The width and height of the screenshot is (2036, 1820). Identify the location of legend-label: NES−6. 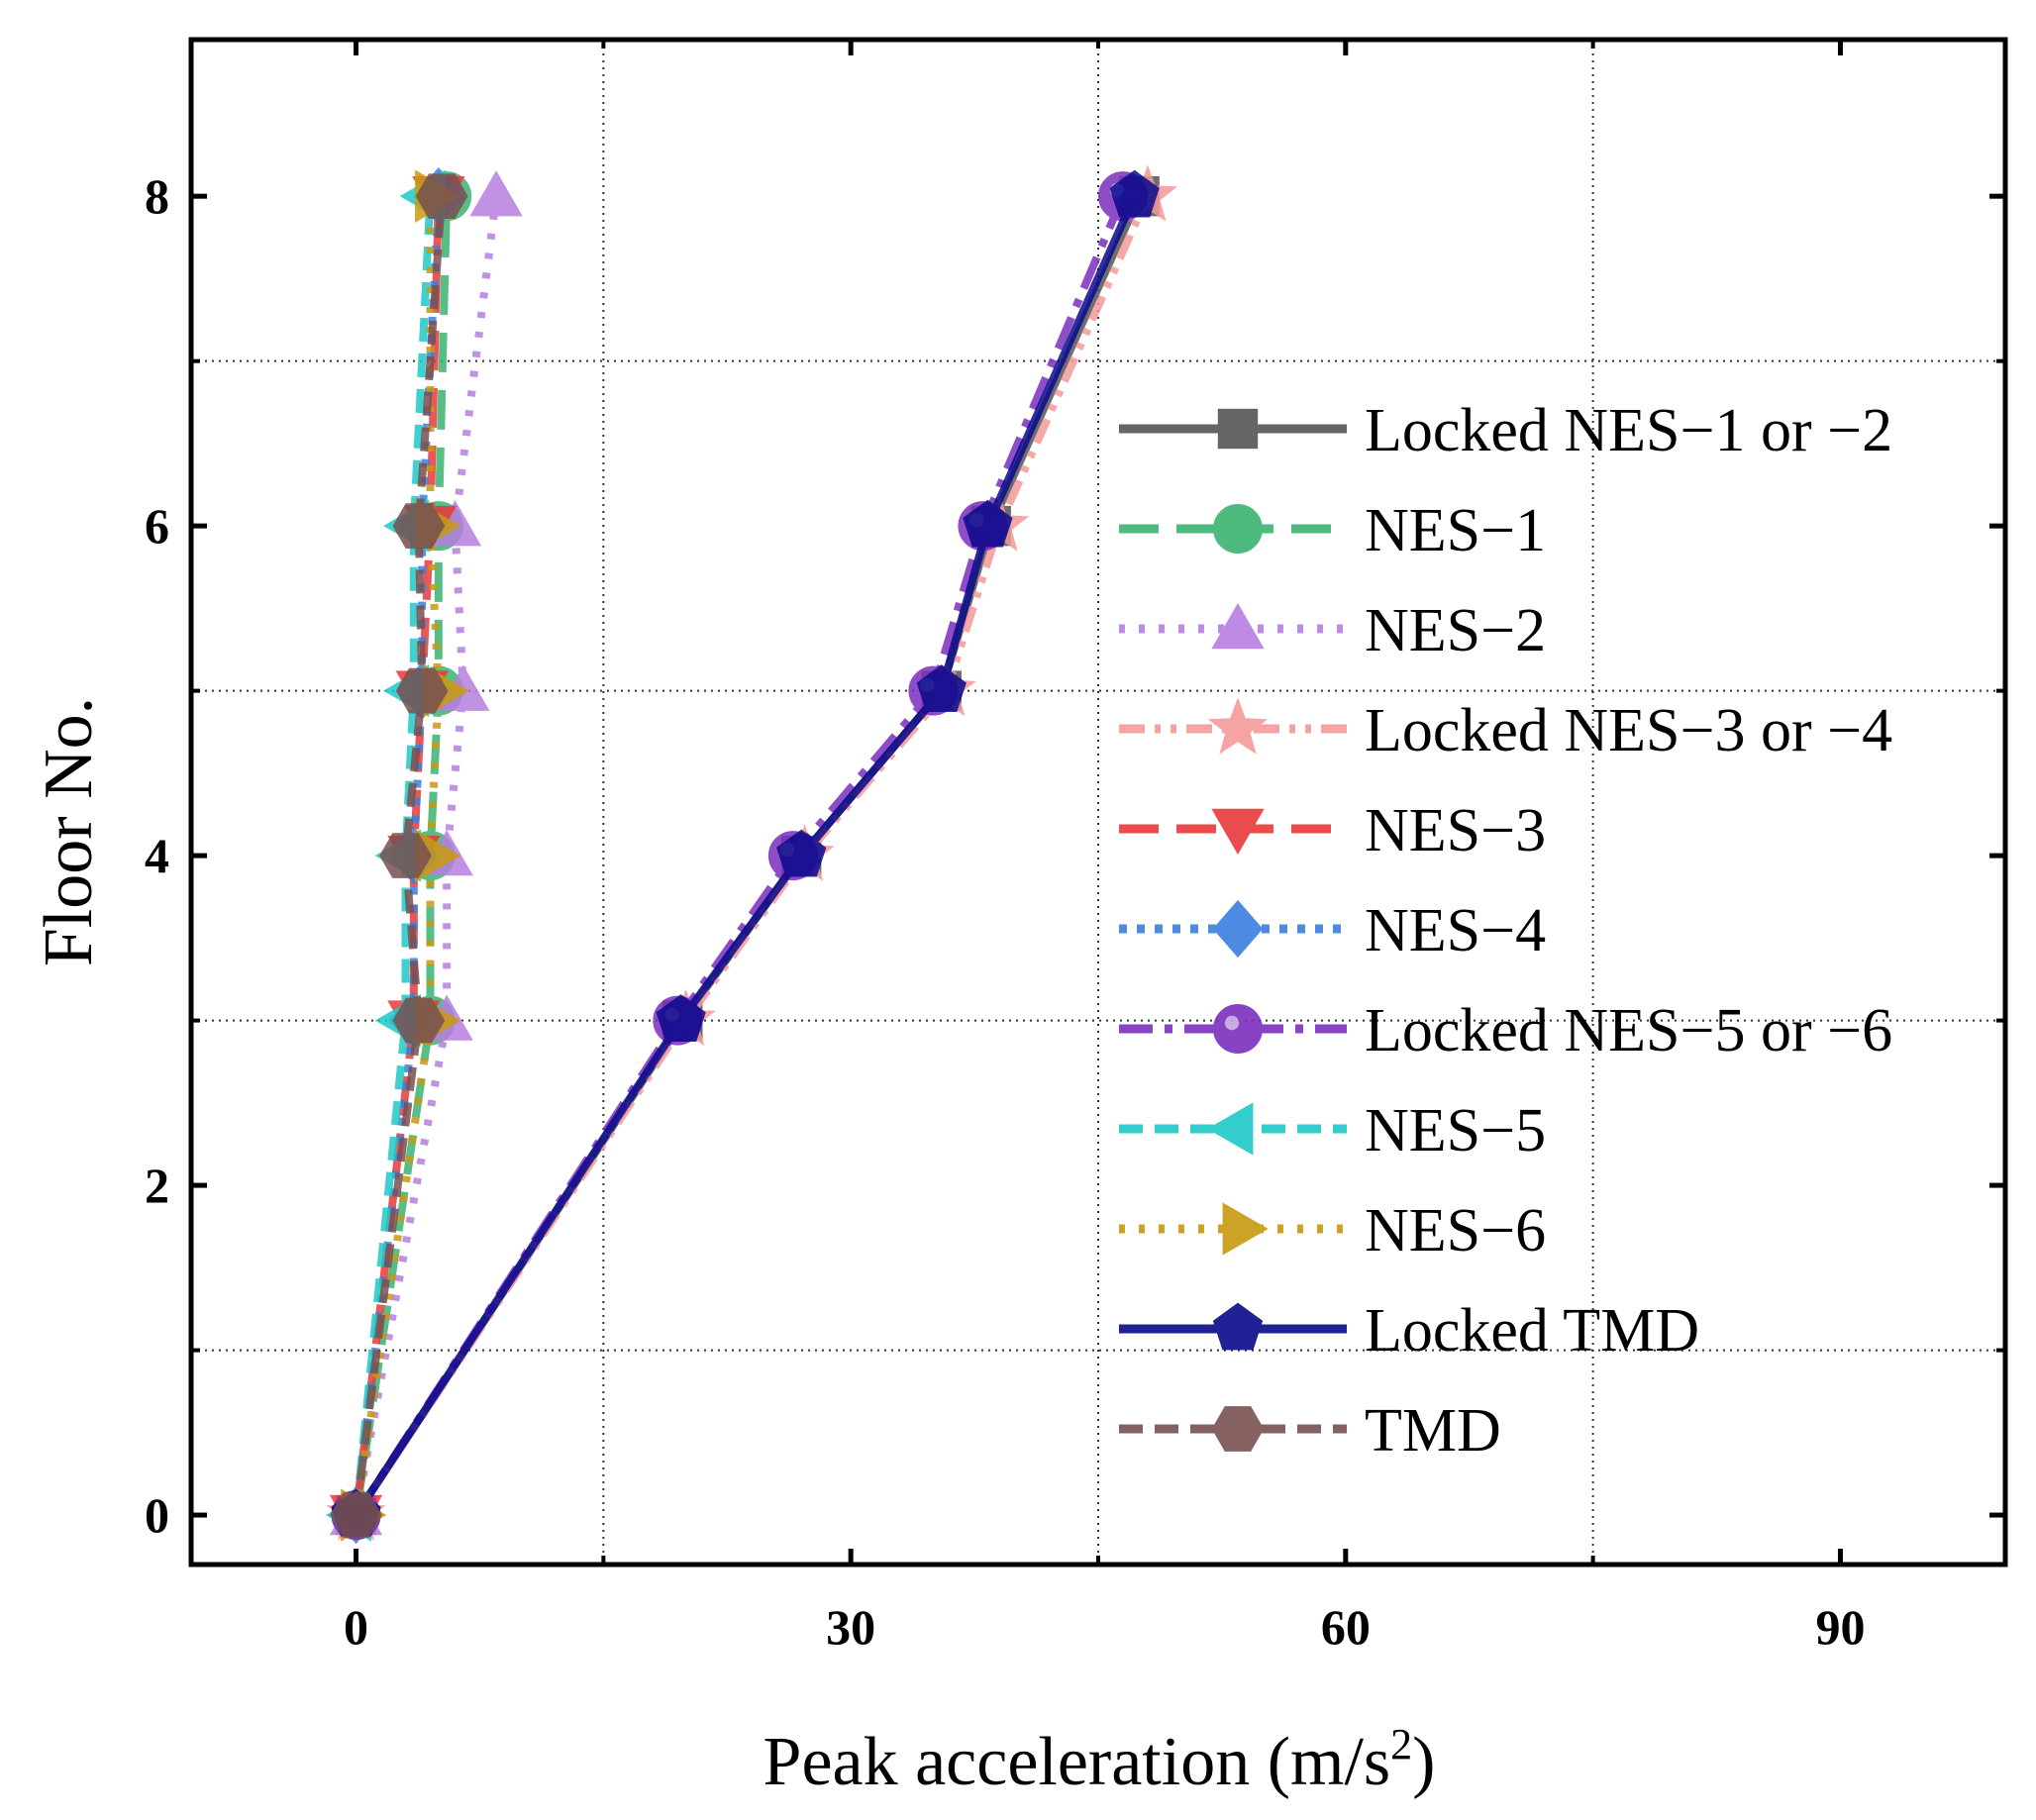
(1456, 1230).